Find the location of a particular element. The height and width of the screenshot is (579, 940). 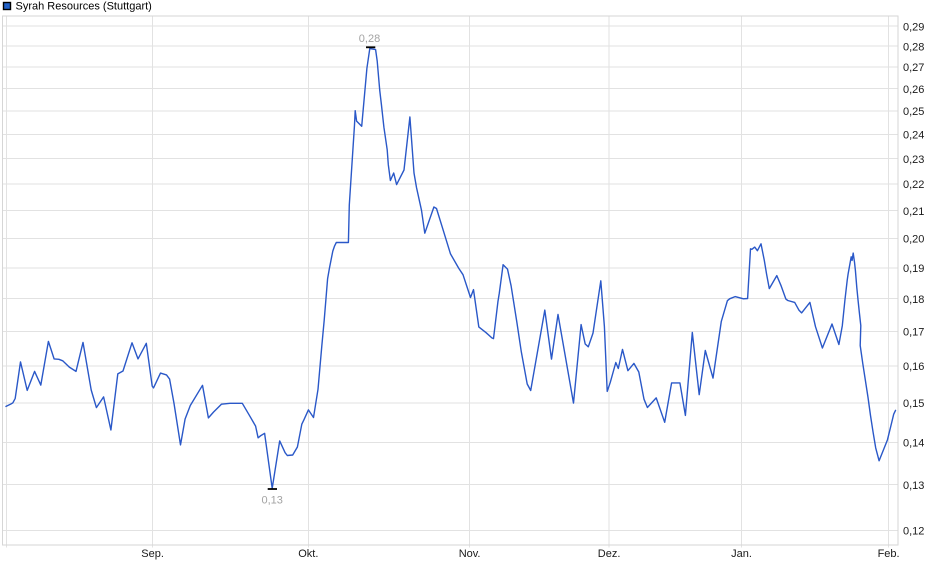

svg-text: 0,26 is located at coordinates (913, 90).